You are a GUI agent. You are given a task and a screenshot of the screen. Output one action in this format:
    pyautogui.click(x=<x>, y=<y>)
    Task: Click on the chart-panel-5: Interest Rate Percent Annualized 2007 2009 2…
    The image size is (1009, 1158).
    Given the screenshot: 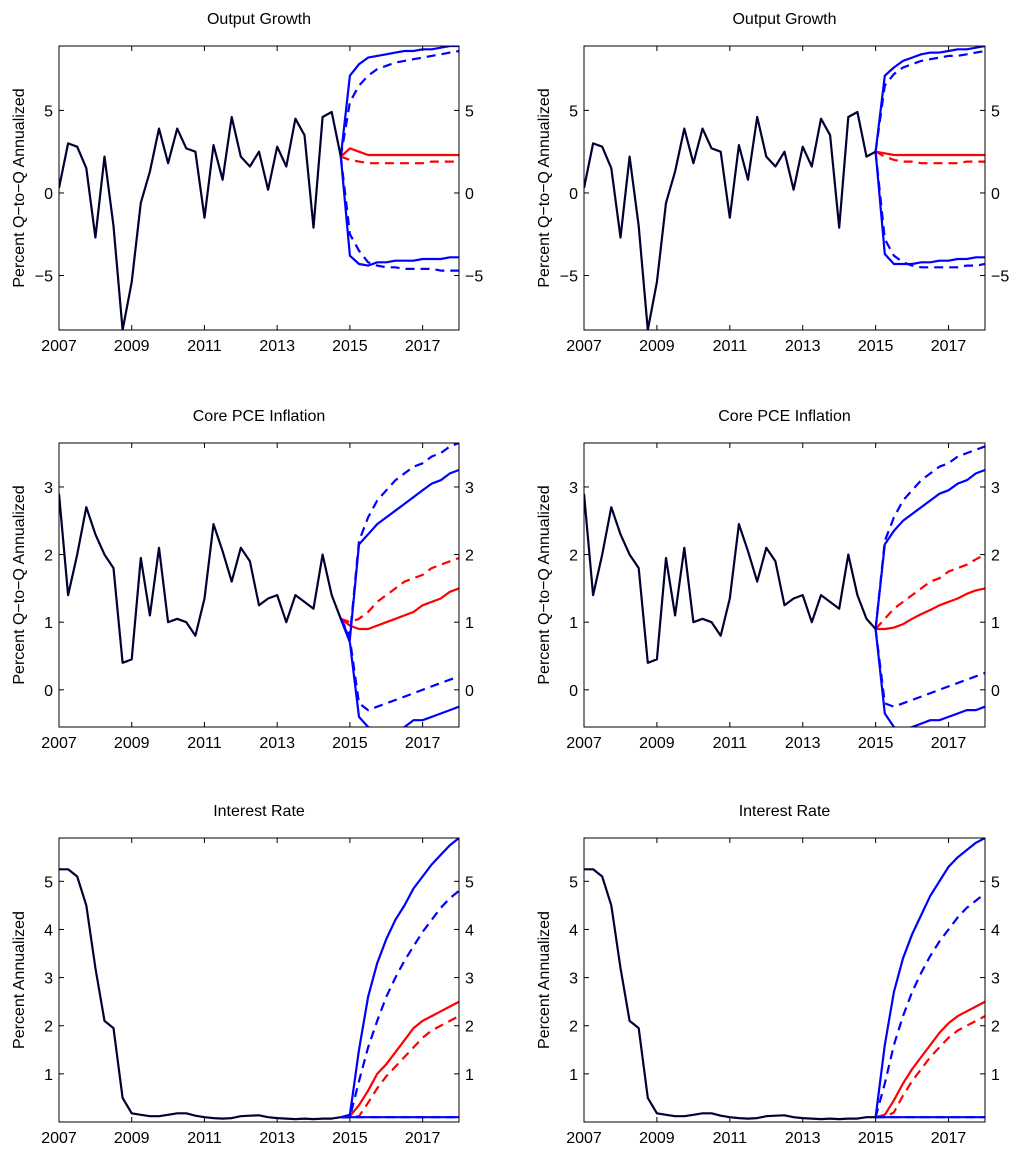 What is the action you would take?
    pyautogui.click(x=242, y=975)
    